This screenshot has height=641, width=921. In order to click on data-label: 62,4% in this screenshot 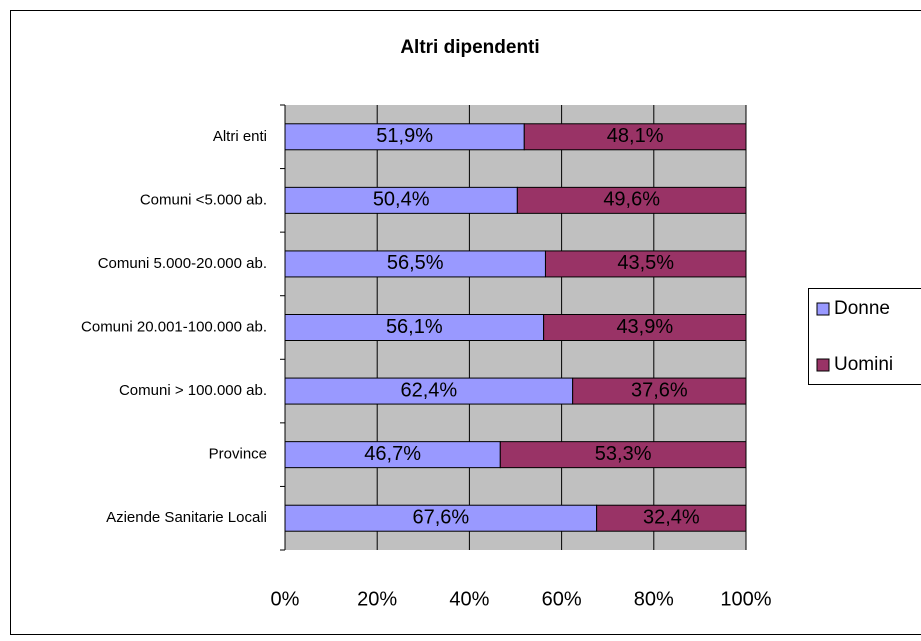, I will do `click(428, 390)`.